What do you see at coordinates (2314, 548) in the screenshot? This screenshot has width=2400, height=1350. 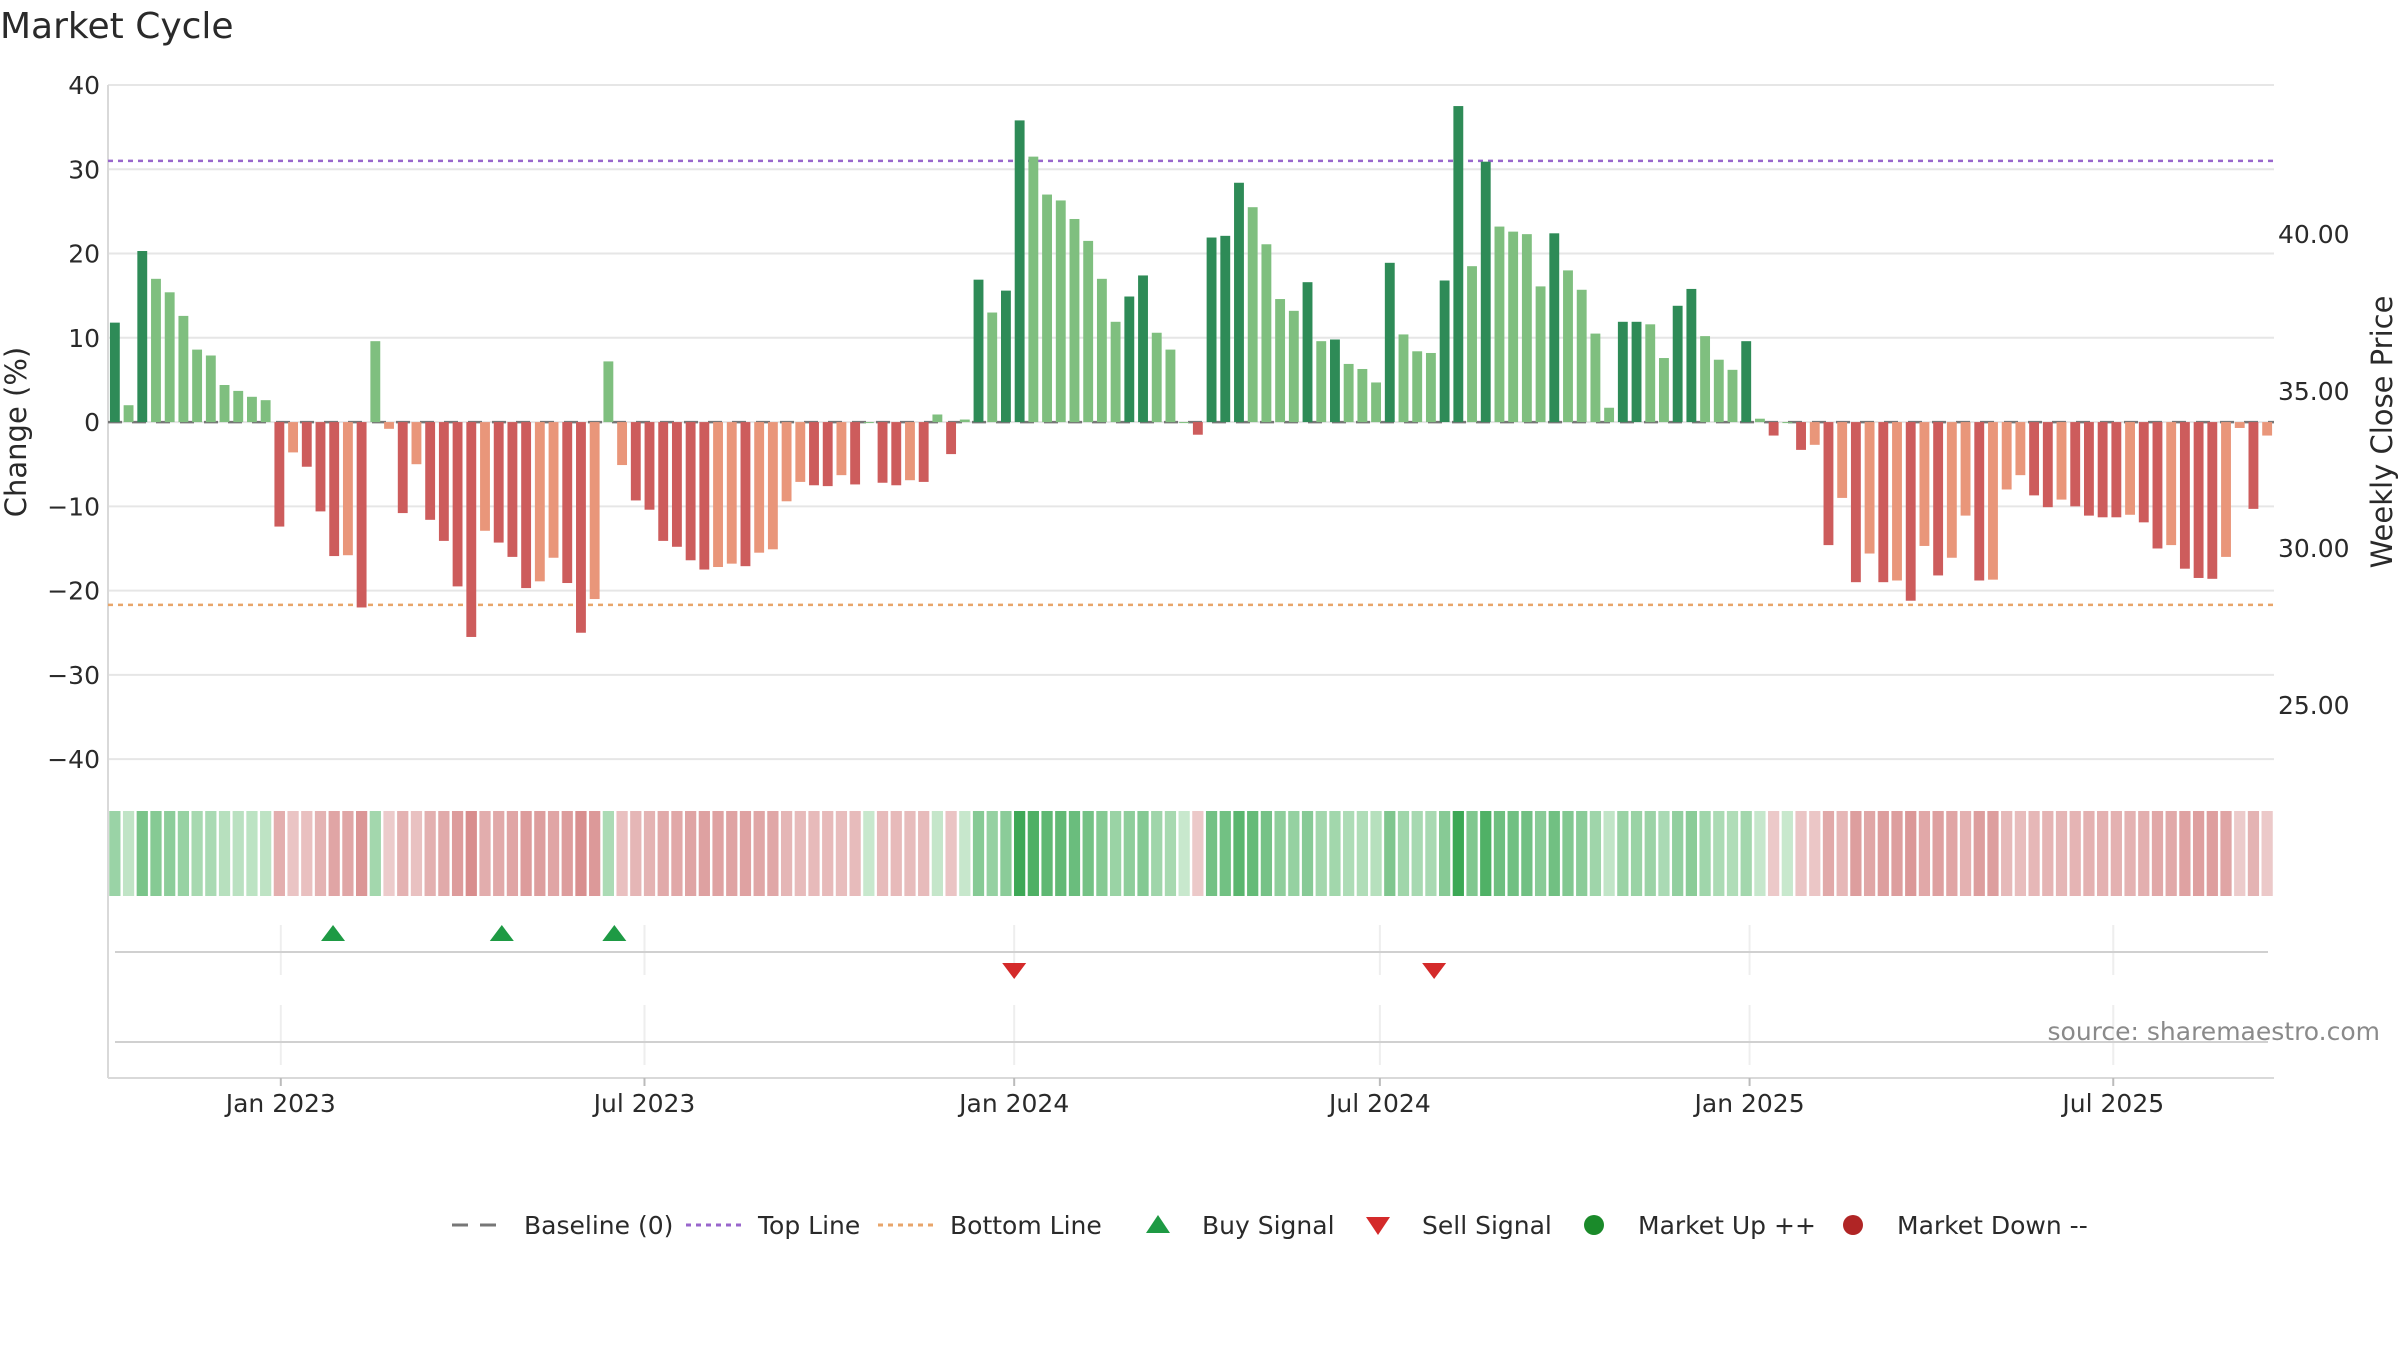 I see `y2-tick-label: 30.00` at bounding box center [2314, 548].